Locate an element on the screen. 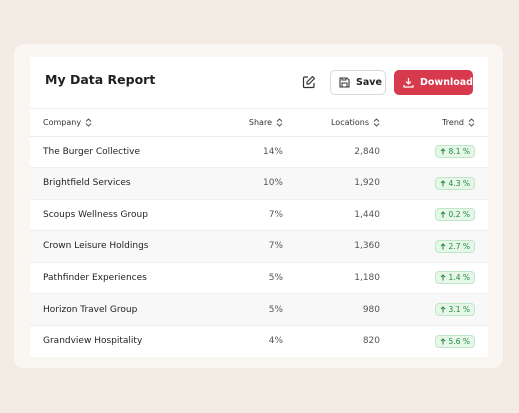 This screenshot has width=519, height=413. company-name: Scoups Wellness Group is located at coordinates (95, 214).